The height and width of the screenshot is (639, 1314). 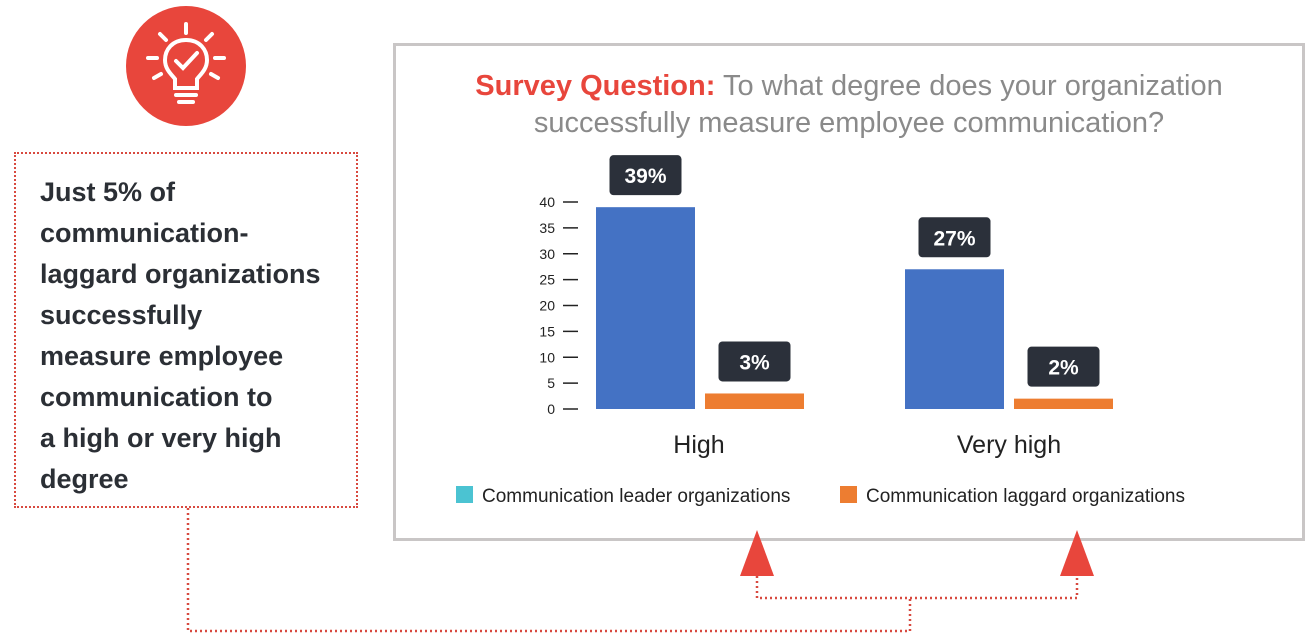 I want to click on y-tick-label: 15, so click(x=547, y=331).